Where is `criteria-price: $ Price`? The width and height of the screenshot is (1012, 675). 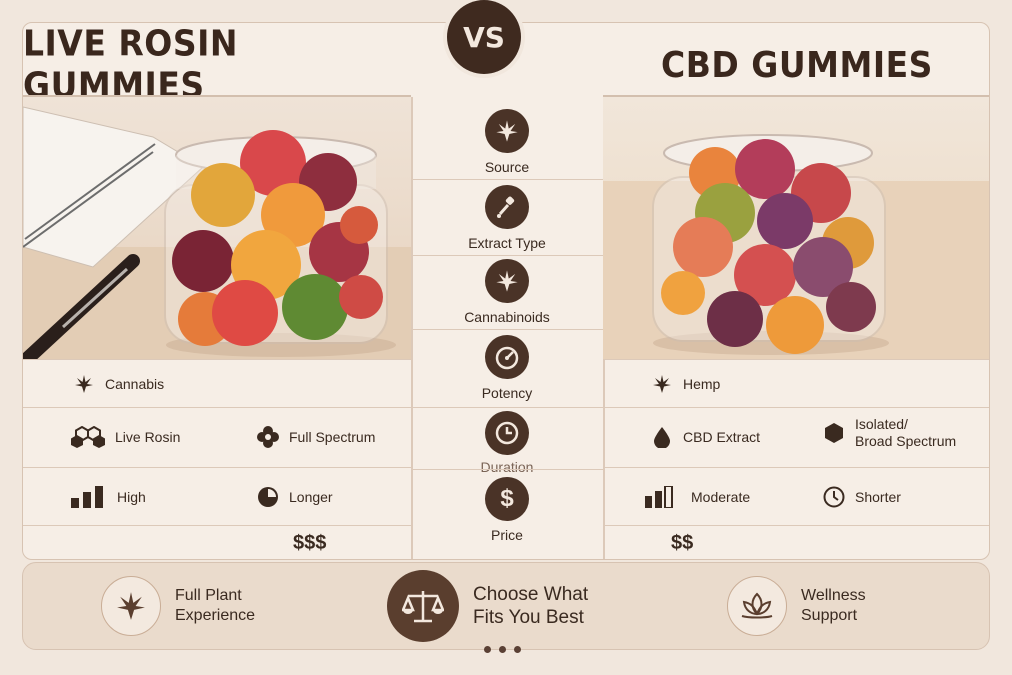 criteria-price: $ Price is located at coordinates (507, 510).